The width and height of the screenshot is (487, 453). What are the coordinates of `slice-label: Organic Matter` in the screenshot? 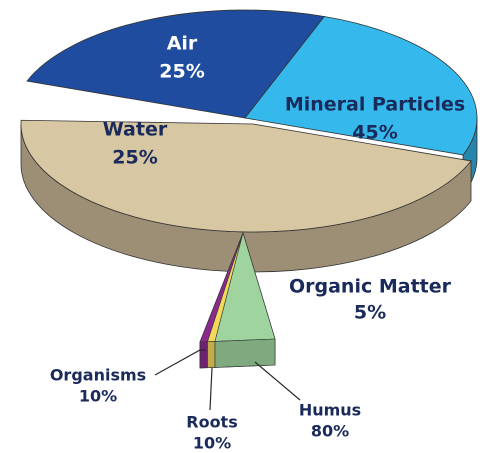 It's located at (370, 287).